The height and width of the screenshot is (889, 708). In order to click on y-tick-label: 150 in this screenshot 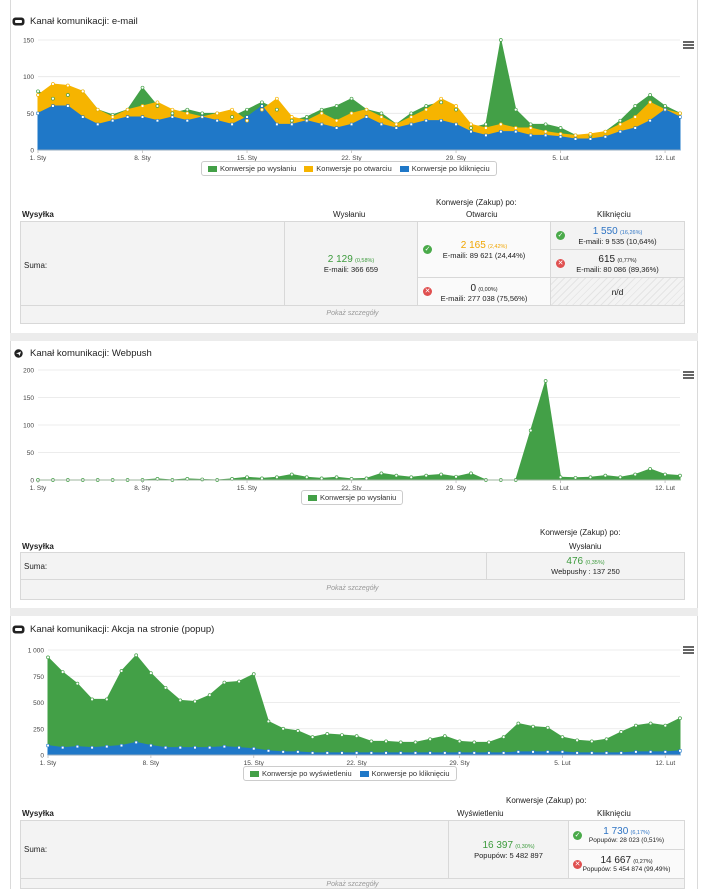, I will do `click(28, 41)`.